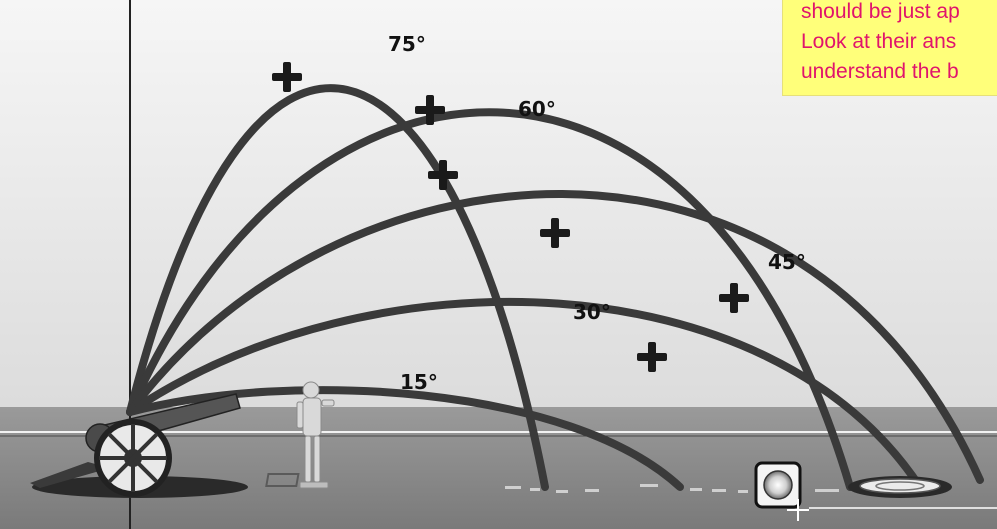 This screenshot has height=529, width=997. What do you see at coordinates (879, 41) in the screenshot?
I see `note-line-2: Look at their ans` at bounding box center [879, 41].